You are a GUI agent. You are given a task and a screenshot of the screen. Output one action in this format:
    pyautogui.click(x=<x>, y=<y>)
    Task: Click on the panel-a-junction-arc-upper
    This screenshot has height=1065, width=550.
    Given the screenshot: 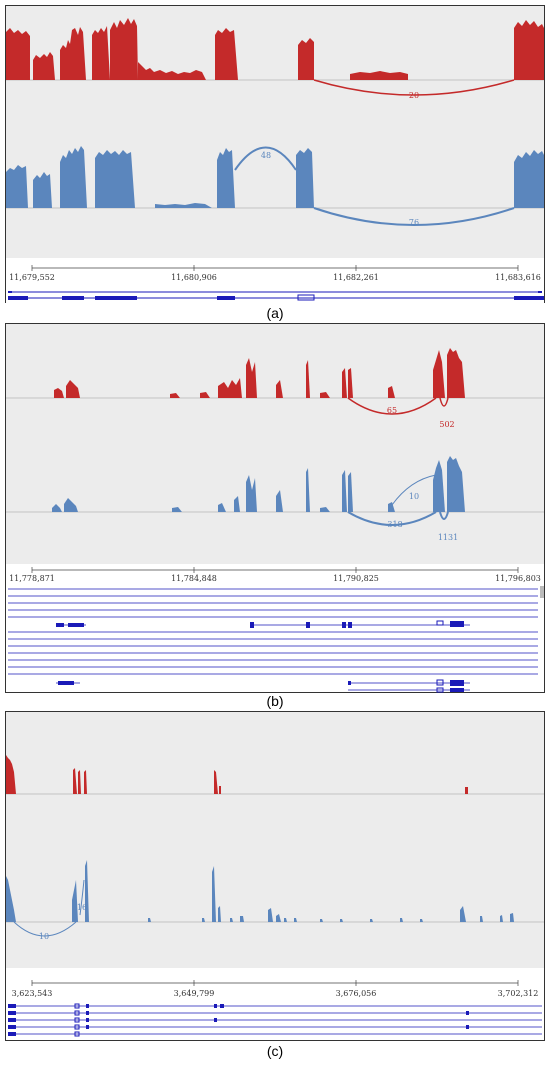 What is the action you would take?
    pyautogui.click(x=265, y=158)
    